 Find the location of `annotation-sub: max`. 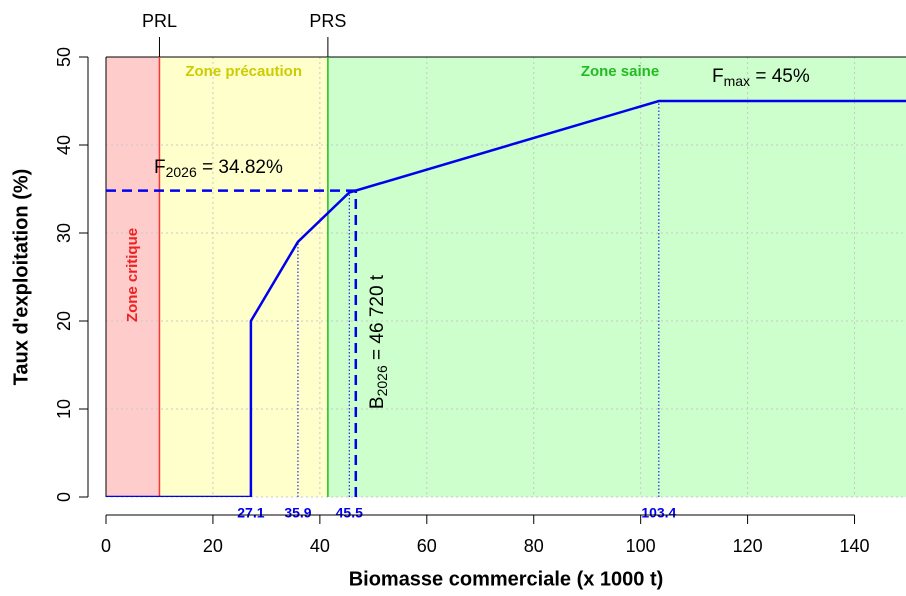

annotation-sub: max is located at coordinates (737, 81).